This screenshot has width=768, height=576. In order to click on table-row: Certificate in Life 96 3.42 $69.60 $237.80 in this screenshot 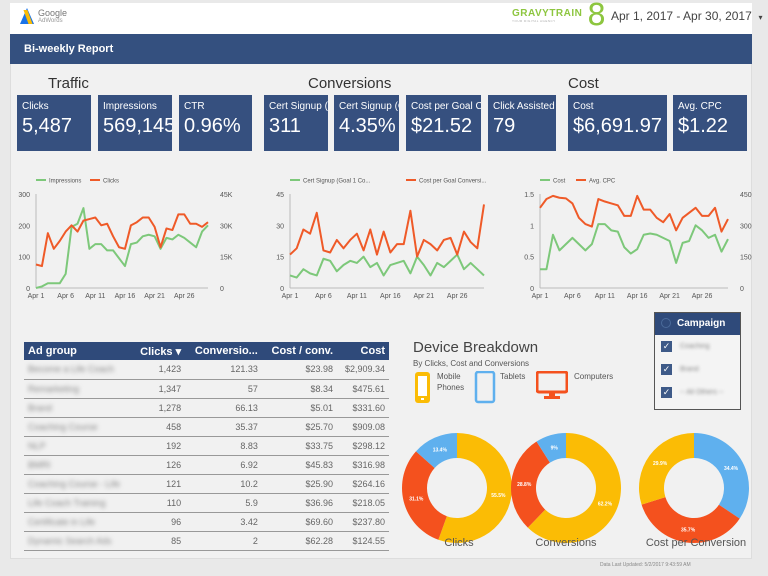, I will do `click(206, 522)`.